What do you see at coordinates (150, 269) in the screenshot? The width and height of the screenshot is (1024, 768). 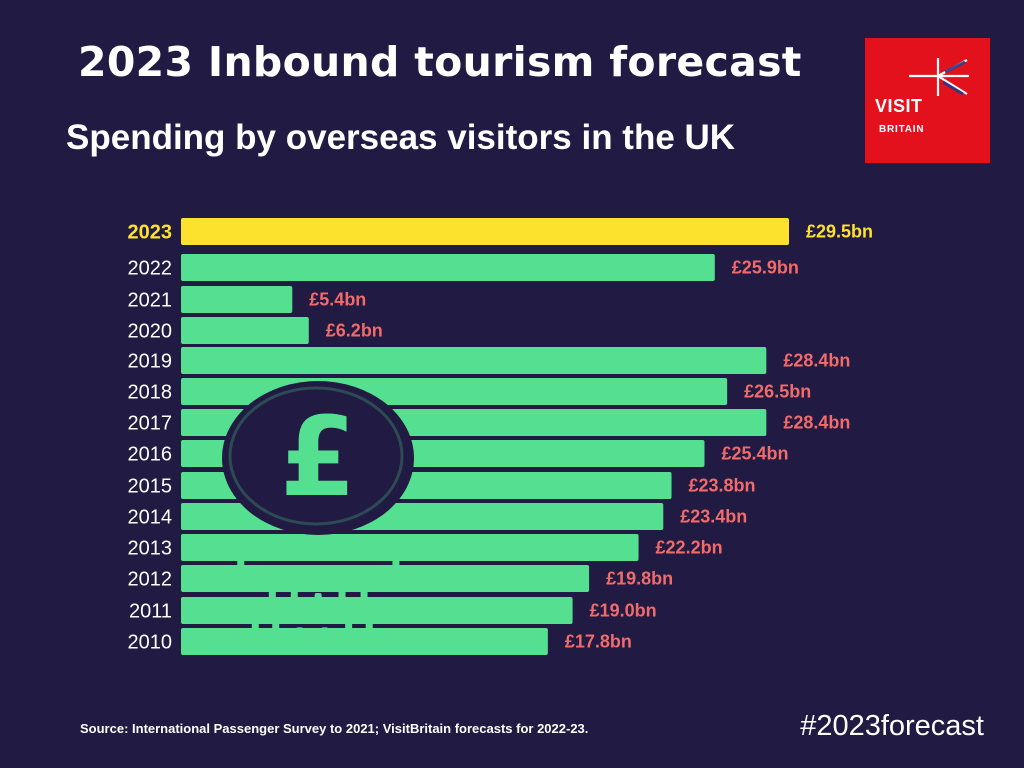 I see `year-label: 2022` at bounding box center [150, 269].